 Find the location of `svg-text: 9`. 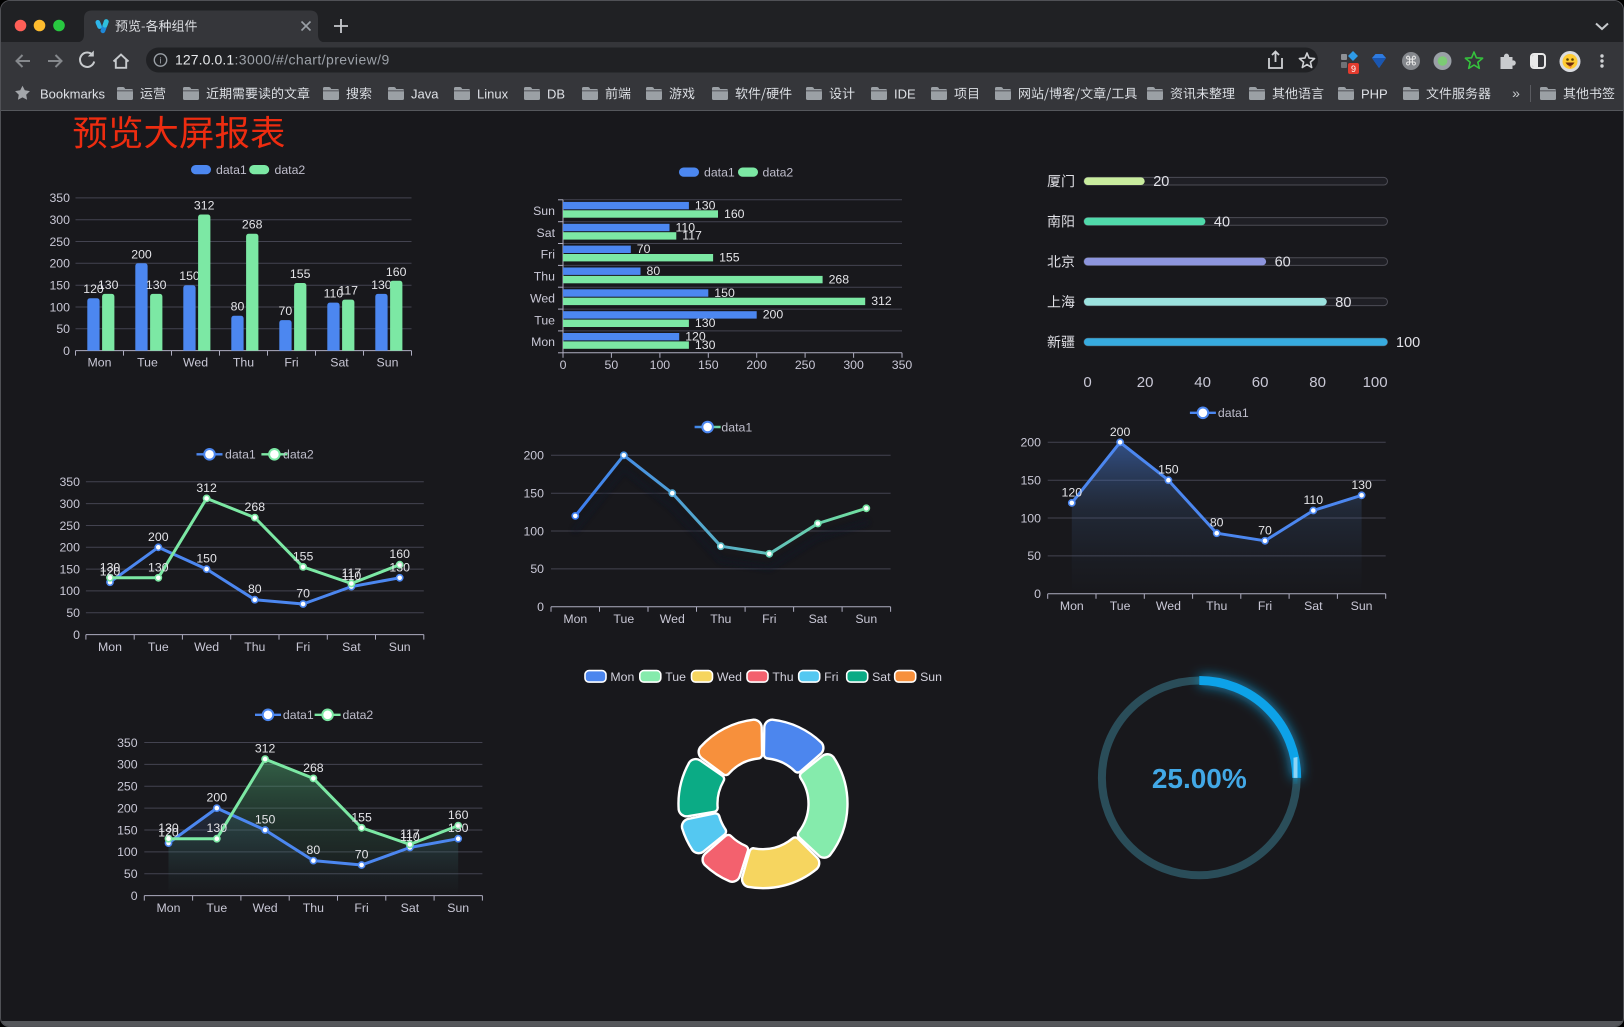

svg-text: 9 is located at coordinates (1353, 69).